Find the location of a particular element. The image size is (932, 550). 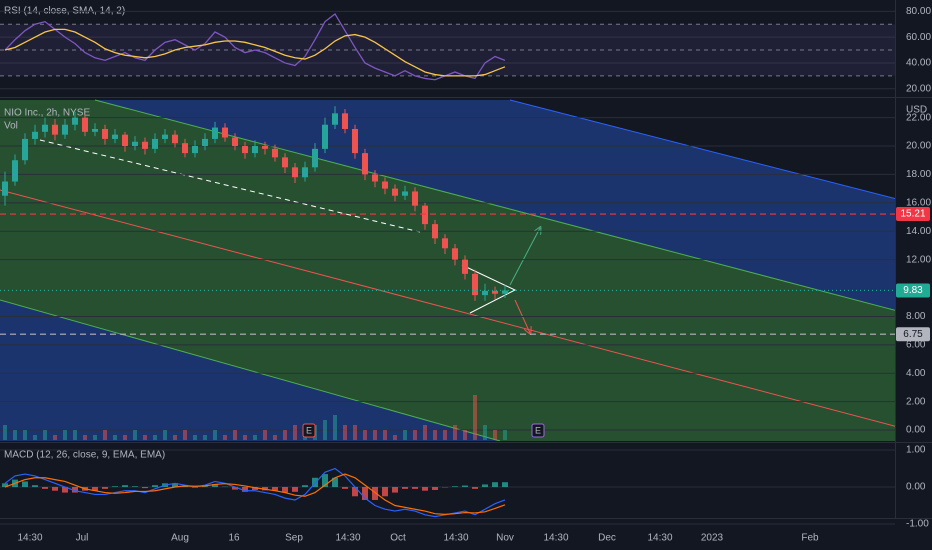

price-level-label: 15.21 is located at coordinates (912, 214).